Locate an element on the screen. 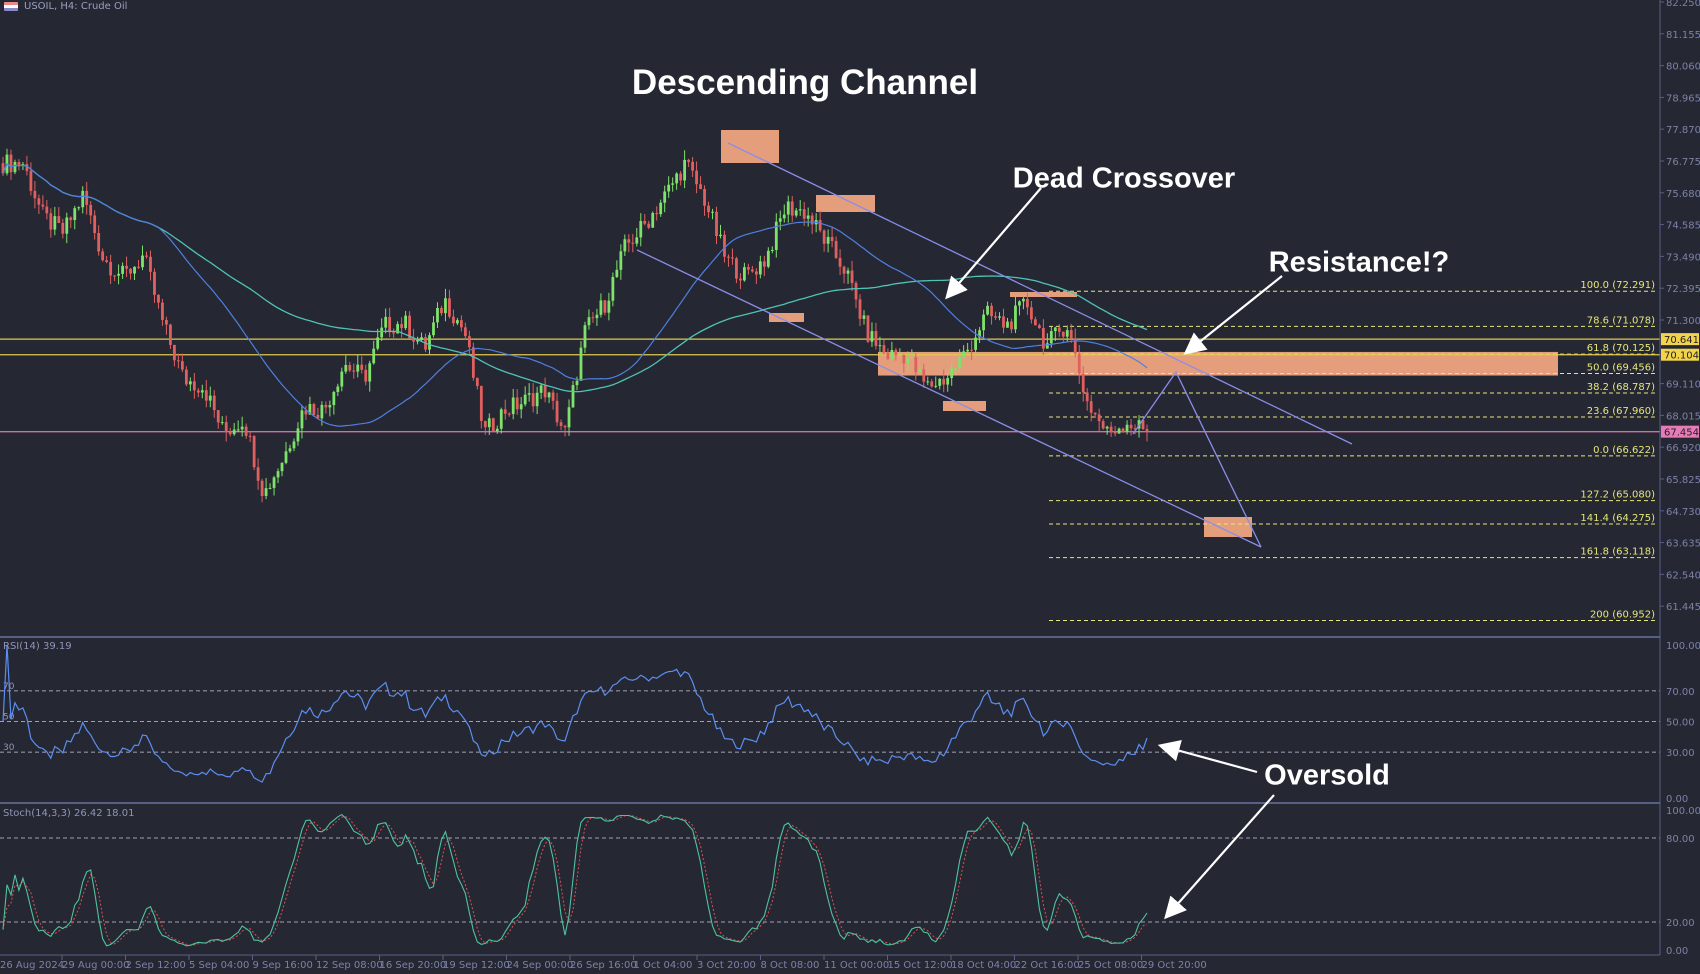 This screenshot has height=974, width=1700. annotation-resistance: Resistance!? is located at coordinates (1359, 262).